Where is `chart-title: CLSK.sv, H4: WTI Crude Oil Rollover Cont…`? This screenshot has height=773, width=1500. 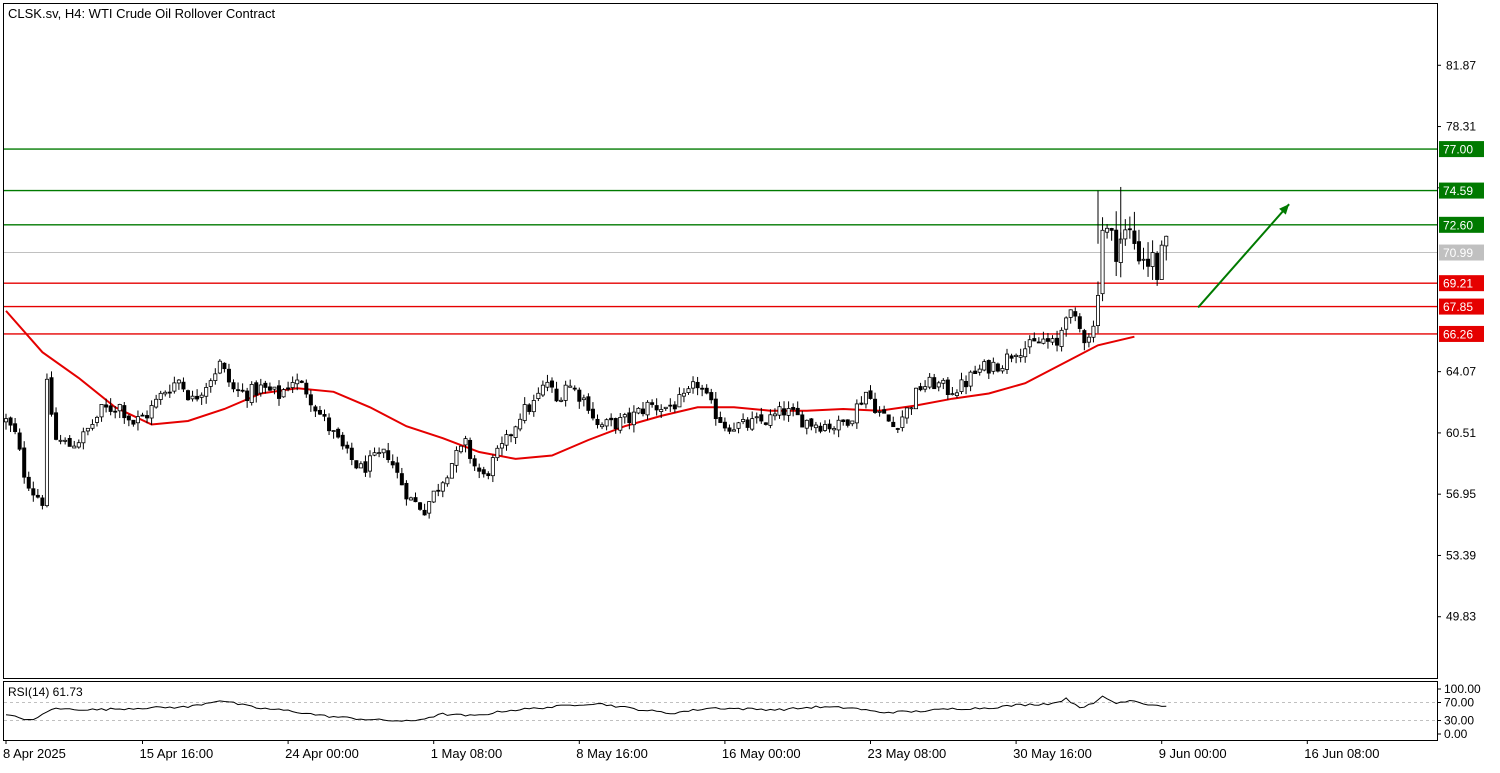 chart-title: CLSK.sv, H4: WTI Crude Oil Rollover Cont… is located at coordinates (141, 13).